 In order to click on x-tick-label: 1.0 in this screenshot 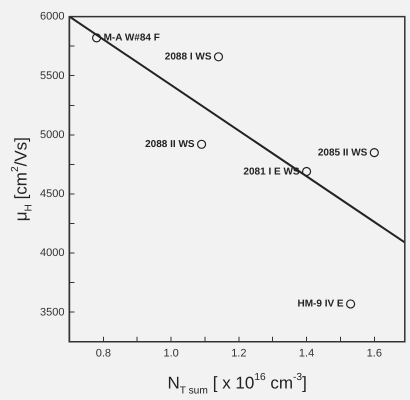, I will do `click(171, 353)`.